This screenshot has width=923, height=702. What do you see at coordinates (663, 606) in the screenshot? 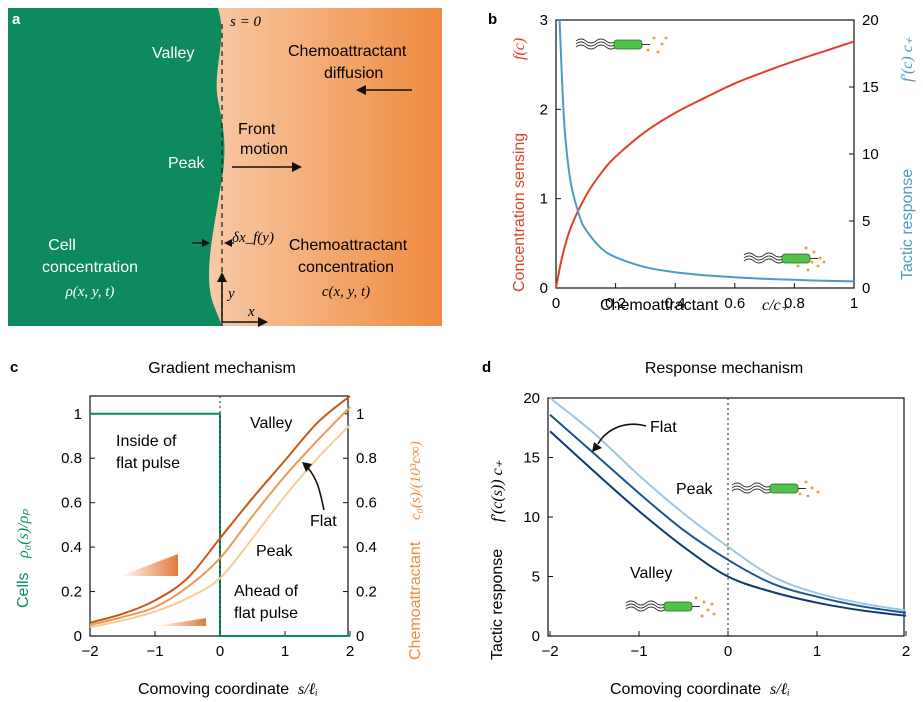
I see `bacterium-icon-valley` at bounding box center [663, 606].